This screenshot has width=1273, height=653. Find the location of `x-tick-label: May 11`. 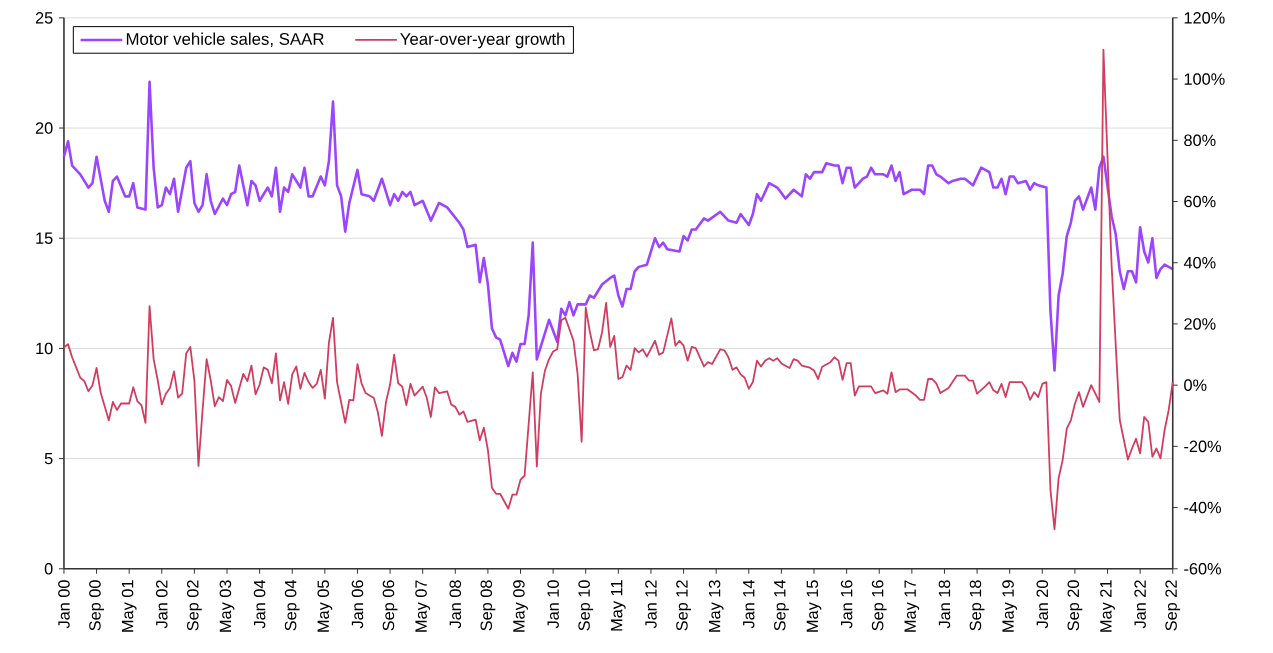

x-tick-label: May 11 is located at coordinates (618, 605).